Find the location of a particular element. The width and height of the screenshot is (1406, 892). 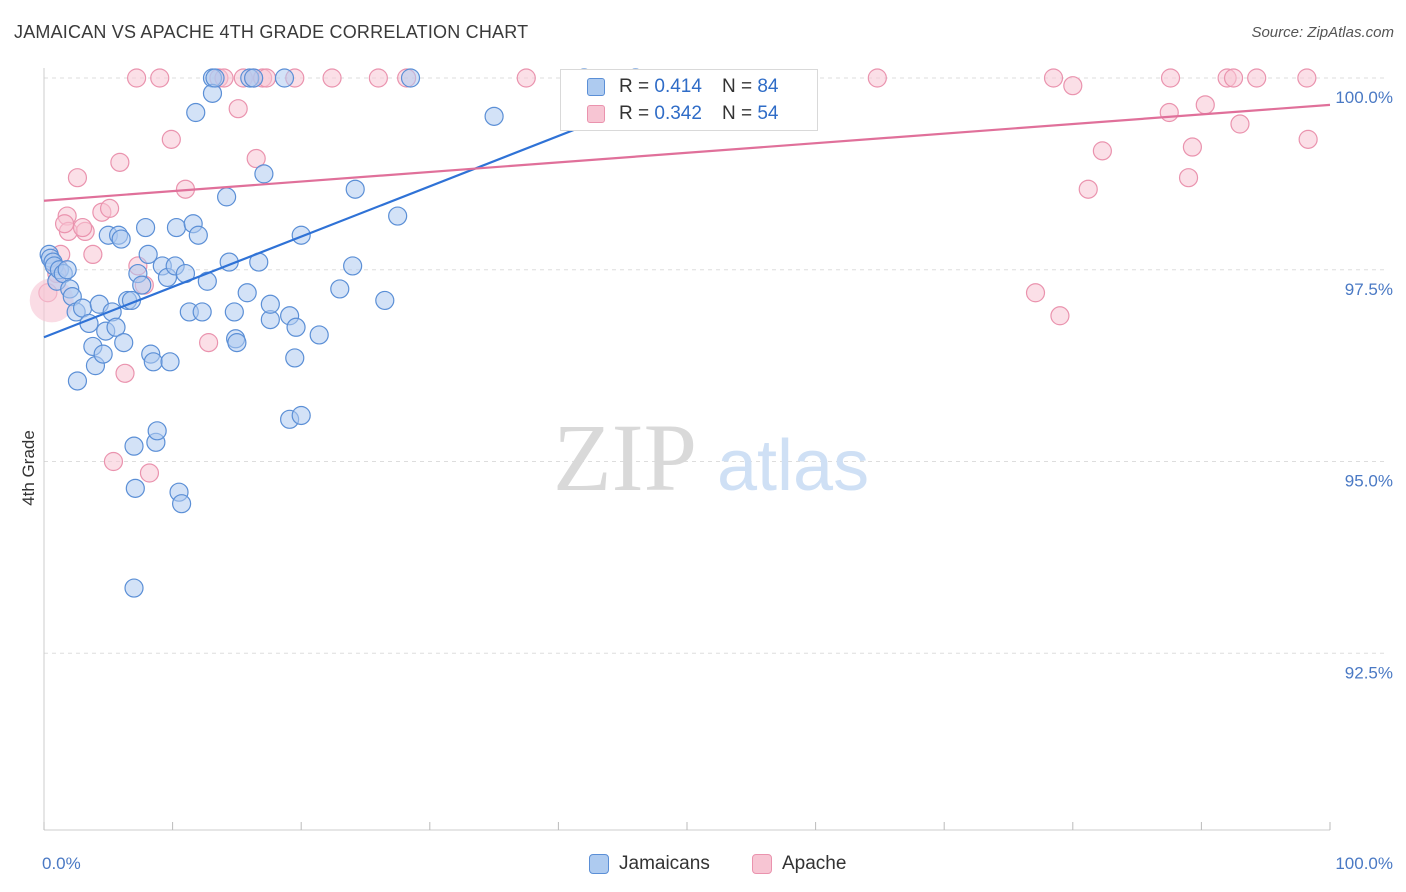

y-tick-label-1: 97.5% is located at coordinates (1369, 289).